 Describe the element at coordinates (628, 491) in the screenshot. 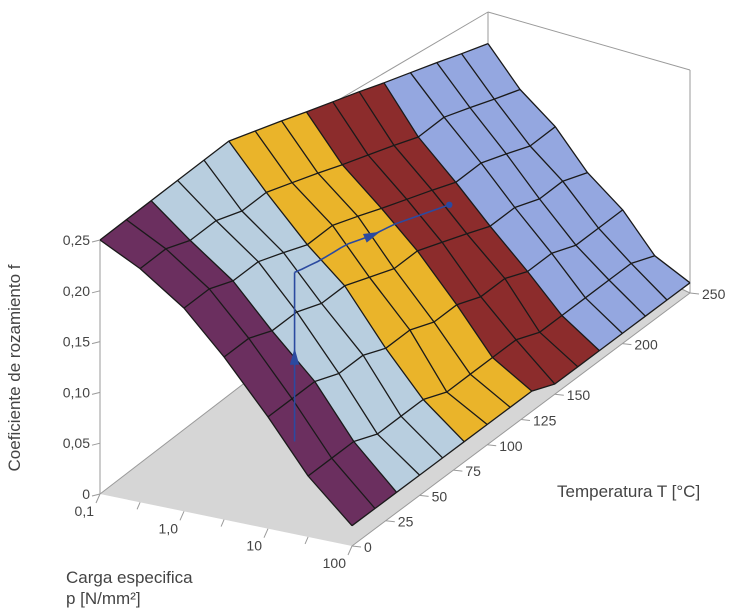

I see `y-axis-title: Temperatura T [°C]` at that location.